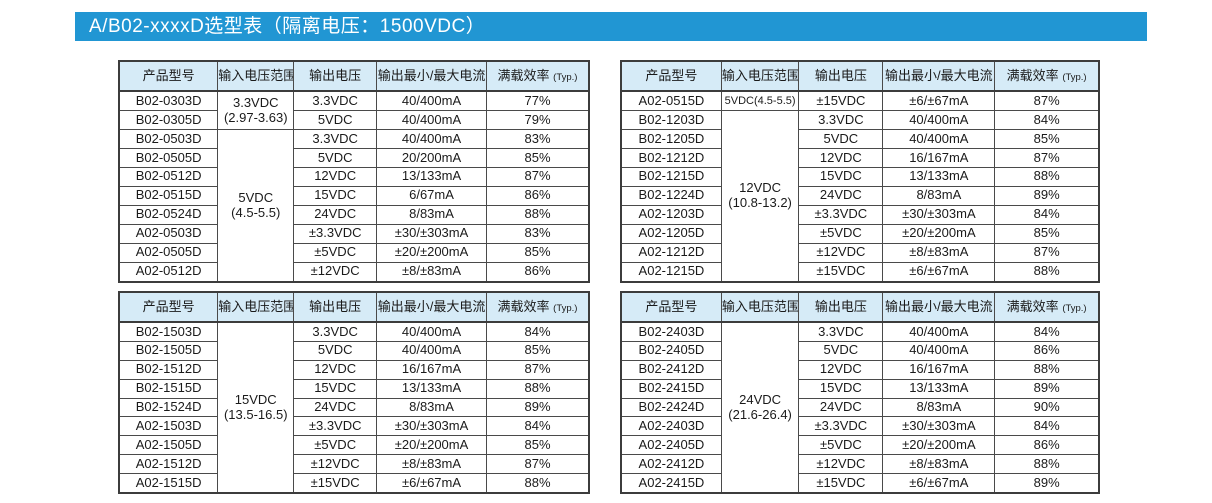  I want to click on input-range-cell: 24VDC (21.6-26.4), so click(760, 407).